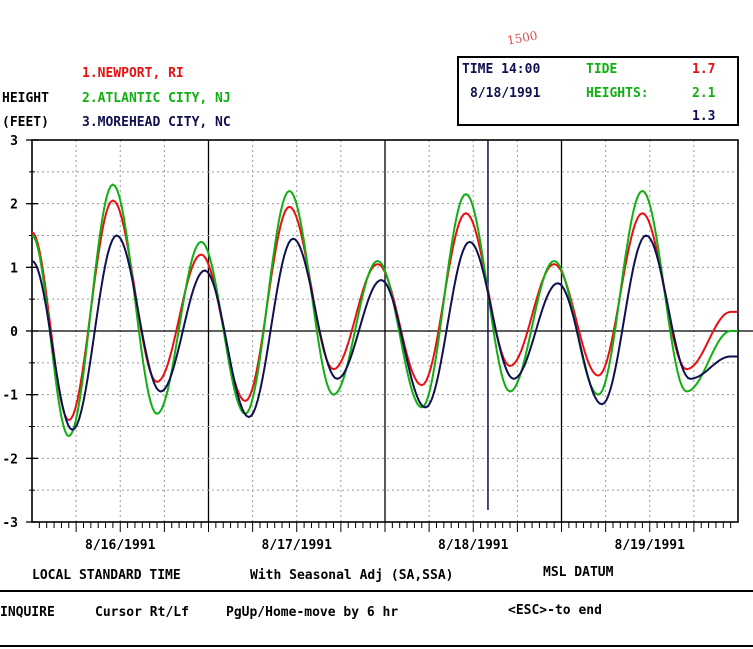  I want to click on x-date-label: 8/17/1991, so click(297, 545).